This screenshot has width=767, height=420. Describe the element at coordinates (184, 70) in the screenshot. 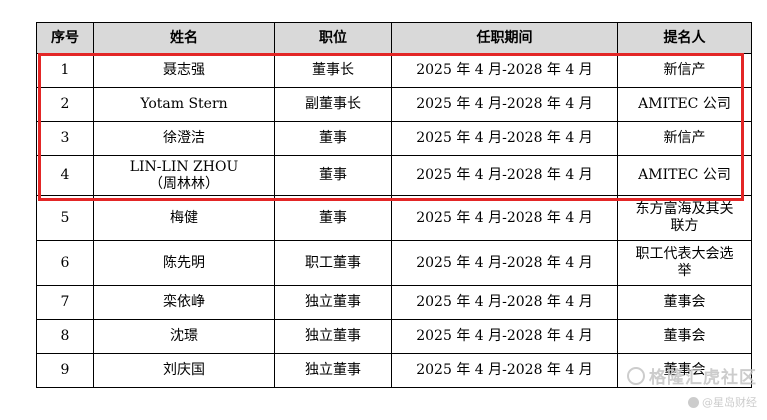

I see `cell-name: 聂志强` at that location.